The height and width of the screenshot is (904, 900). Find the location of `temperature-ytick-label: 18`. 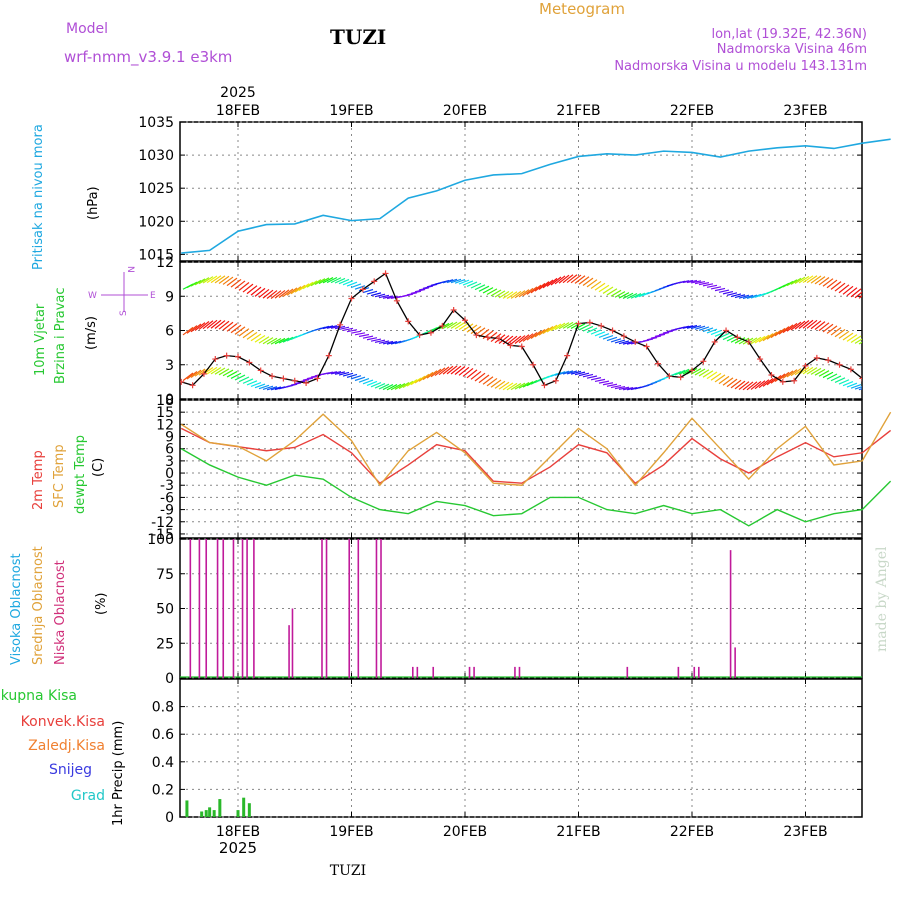

temperature-ytick-label: 18 is located at coordinates (165, 401).